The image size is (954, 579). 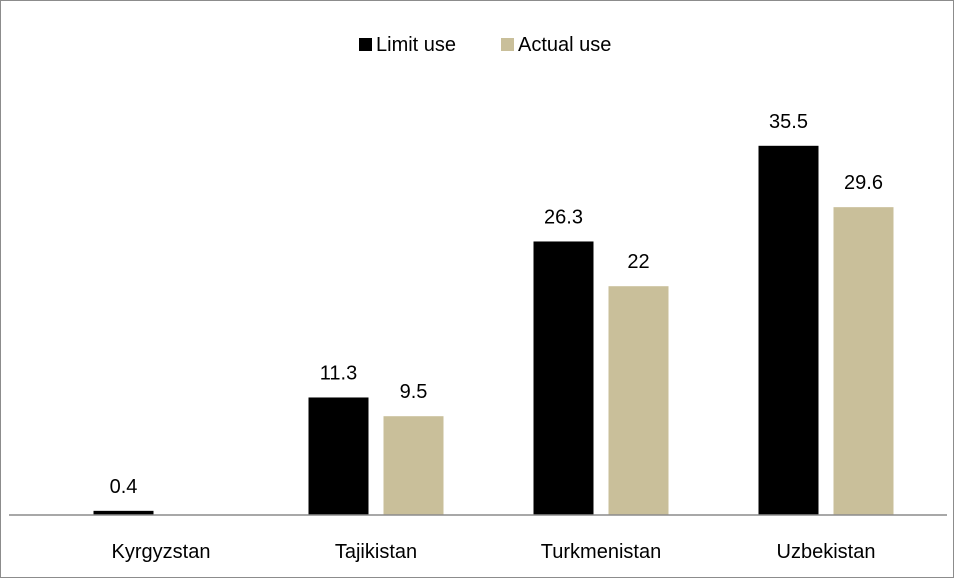 What do you see at coordinates (563, 217) in the screenshot?
I see `data-label: 26.3` at bounding box center [563, 217].